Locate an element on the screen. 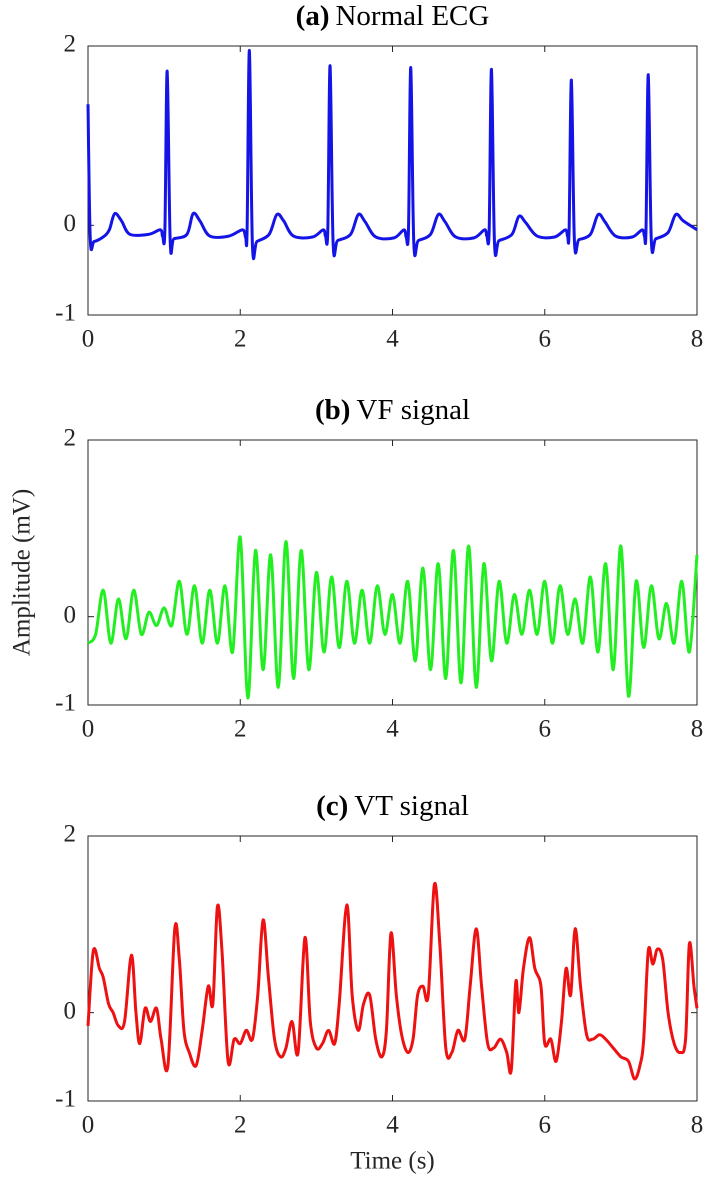 The height and width of the screenshot is (1188, 708). panel-label: (b) is located at coordinates (332, 410).